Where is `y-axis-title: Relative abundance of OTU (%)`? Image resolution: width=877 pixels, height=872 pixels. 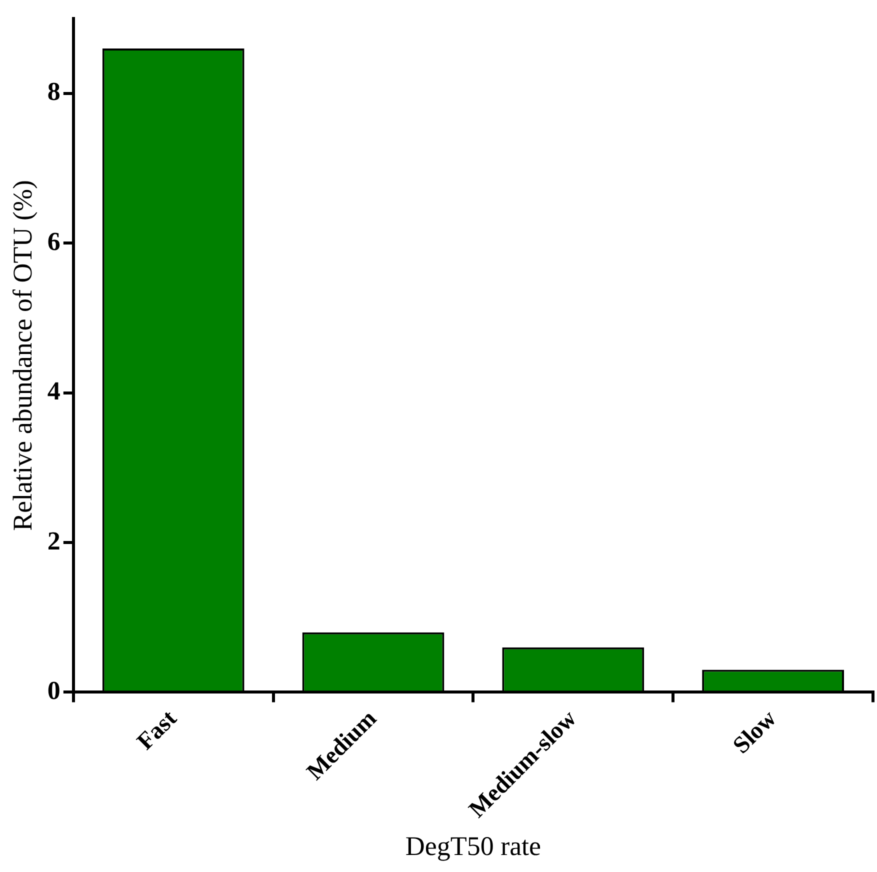
y-axis-title: Relative abundance of OTU (%) is located at coordinates (22, 355).